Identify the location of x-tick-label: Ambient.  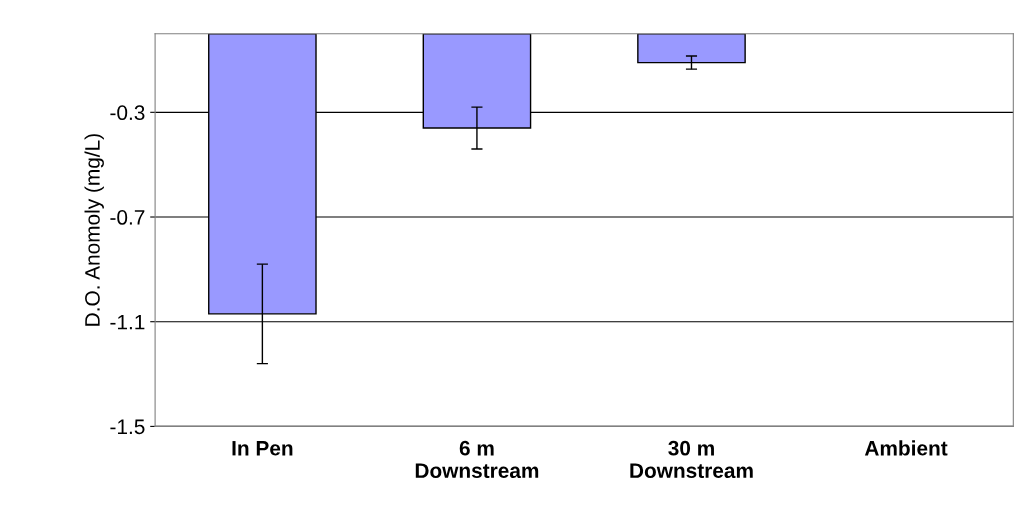
(906, 448).